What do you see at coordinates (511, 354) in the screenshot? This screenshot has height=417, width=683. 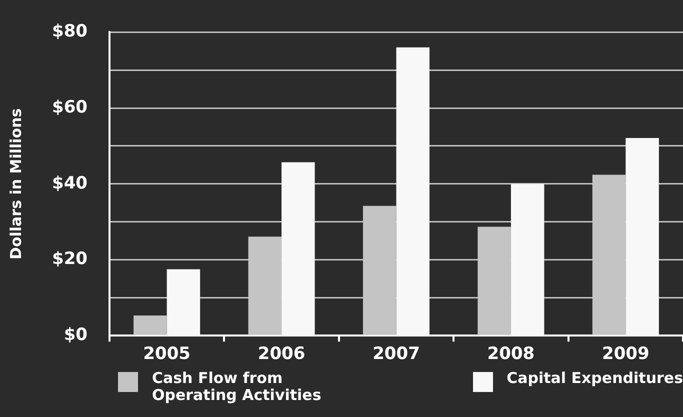 I see `x-tick-label: 2008` at bounding box center [511, 354].